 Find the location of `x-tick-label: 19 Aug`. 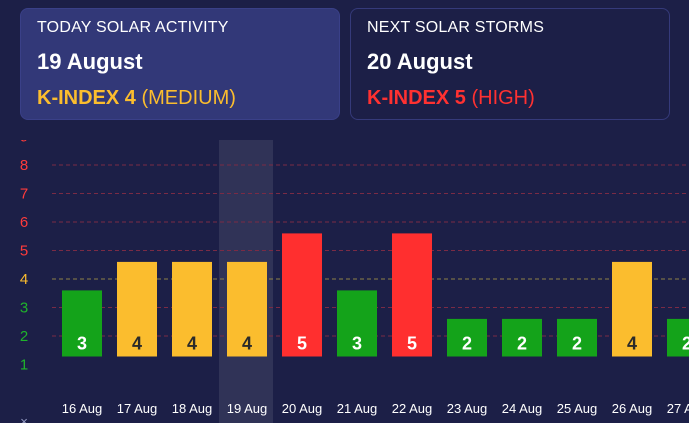

x-tick-label: 19 Aug is located at coordinates (247, 408).